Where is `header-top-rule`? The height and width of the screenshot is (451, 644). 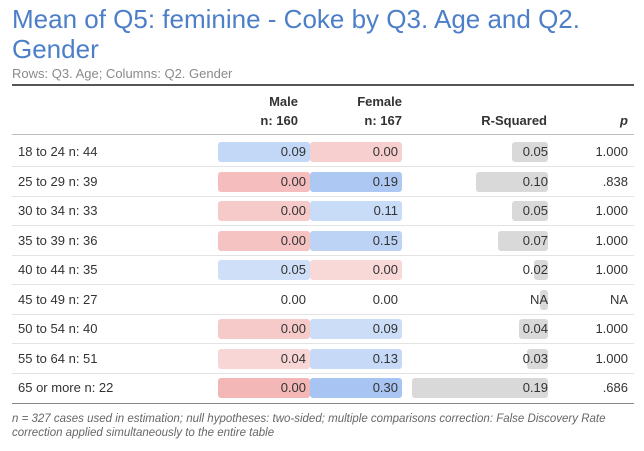
header-top-rule is located at coordinates (323, 85).